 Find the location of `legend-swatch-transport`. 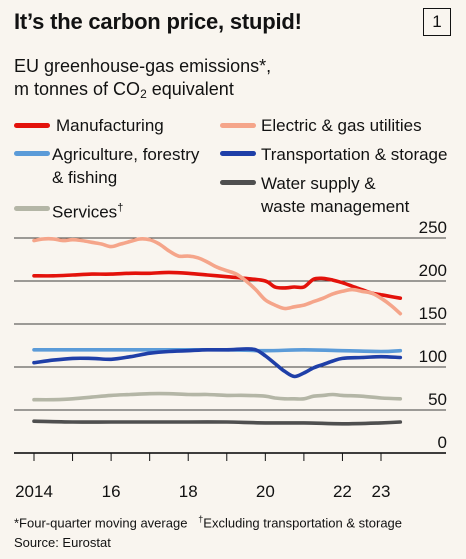

legend-swatch-transport is located at coordinates (238, 153).